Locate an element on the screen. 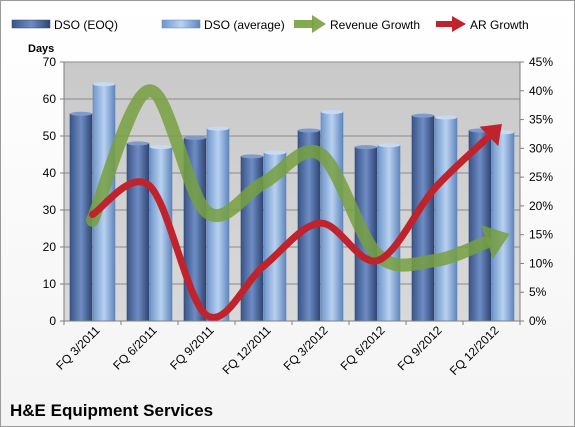 The height and width of the screenshot is (427, 575). y-axis-ticks: 0 10 20 30 40 50 60 70 is located at coordinates (53, 191).